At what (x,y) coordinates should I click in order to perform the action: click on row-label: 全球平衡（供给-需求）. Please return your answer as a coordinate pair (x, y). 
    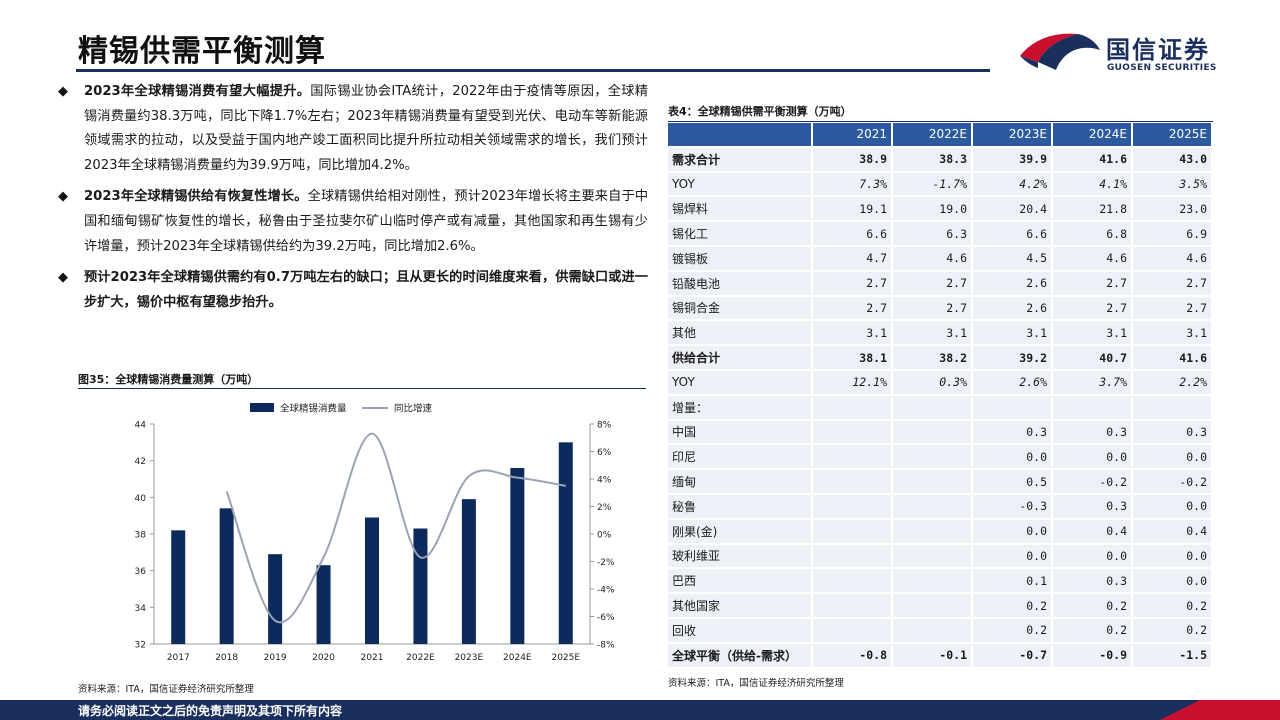
    Looking at the image, I should click on (740, 656).